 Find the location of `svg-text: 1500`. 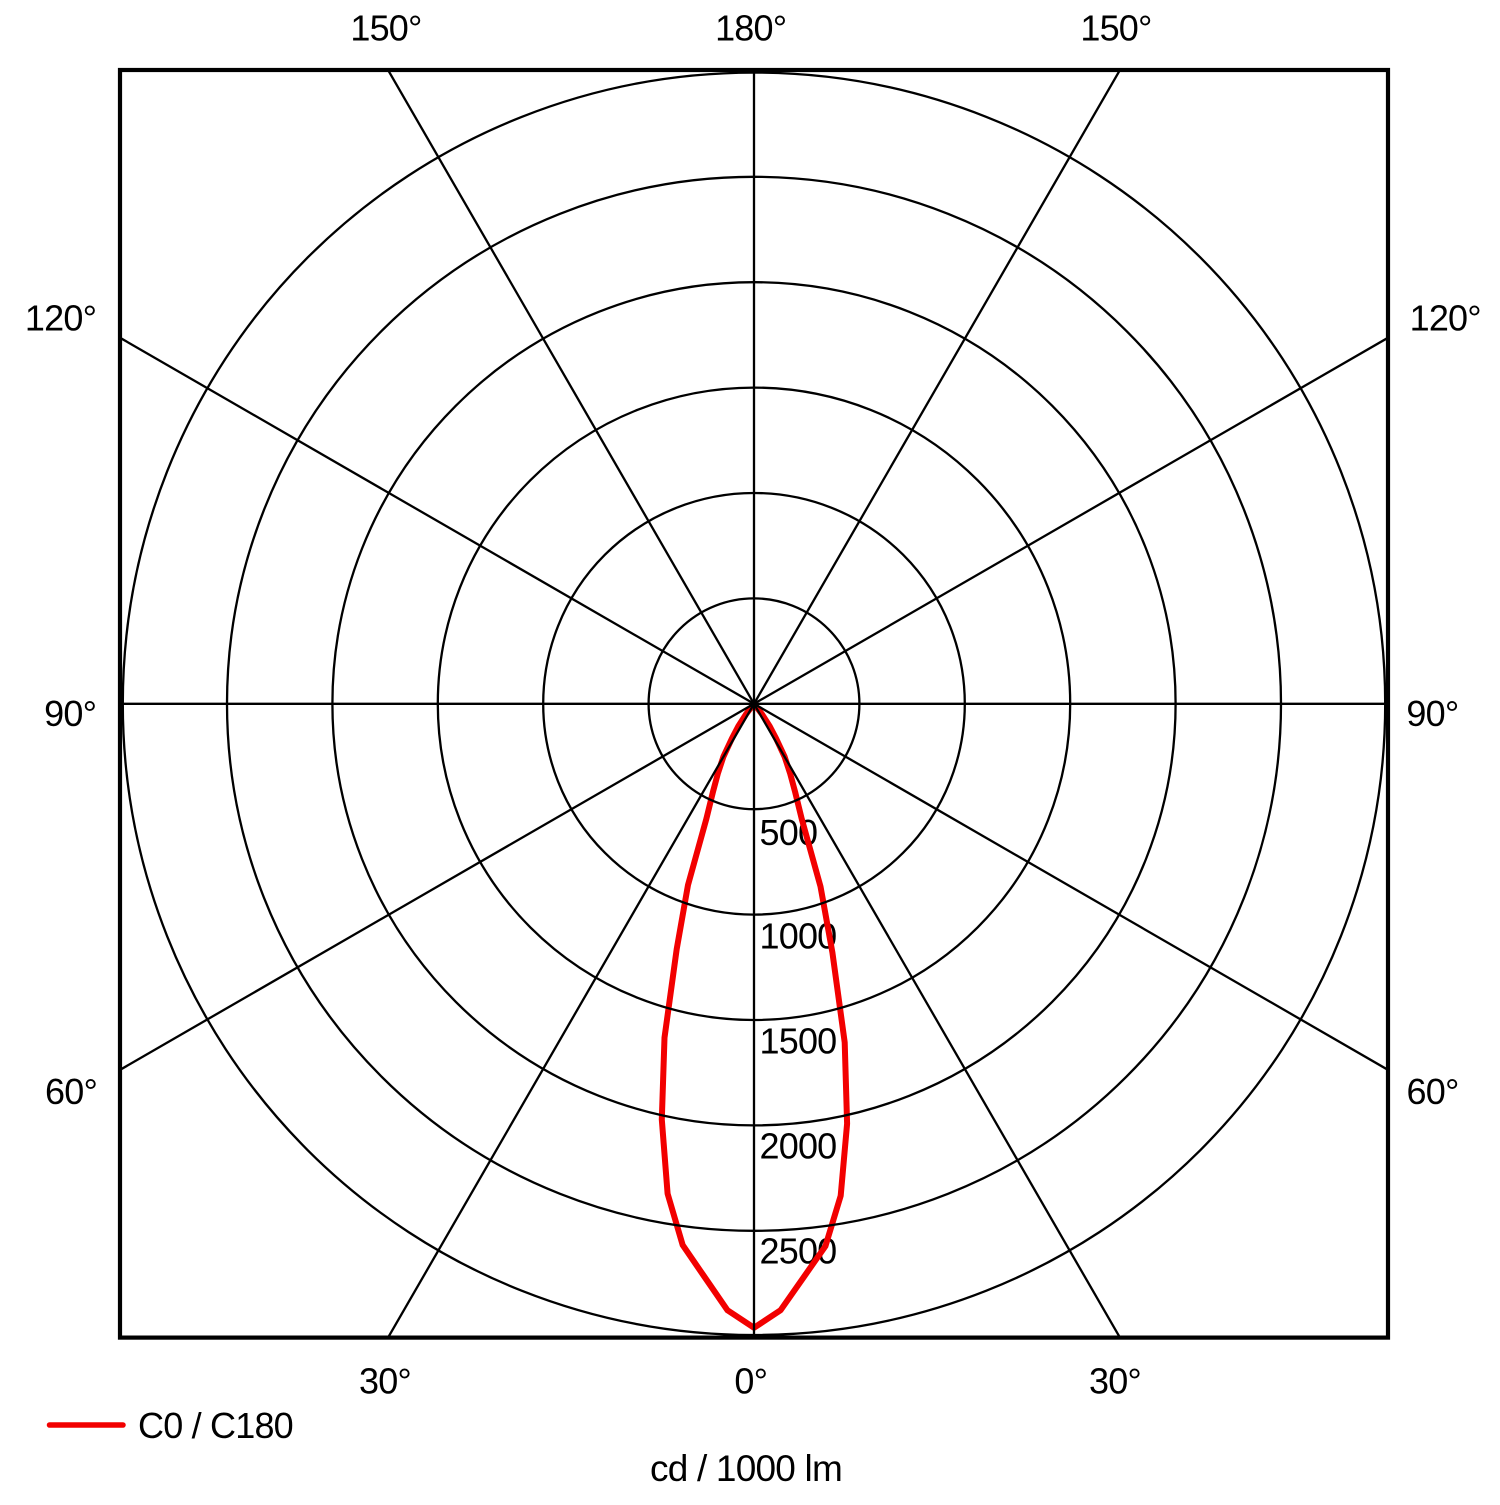

svg-text: 1500 is located at coordinates (798, 1040).